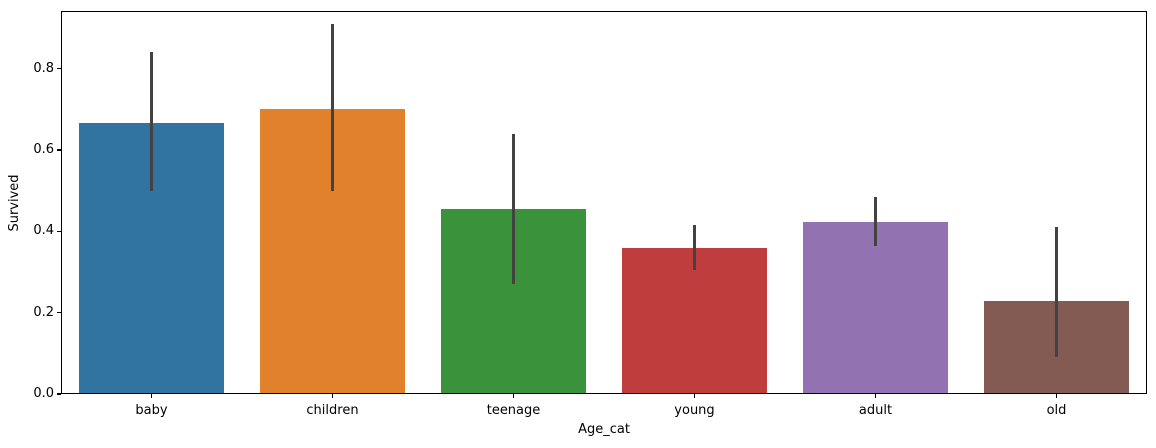 Image resolution: width=1156 pixels, height=448 pixels. Describe the element at coordinates (694, 247) in the screenshot. I see `errorbar-young` at that location.